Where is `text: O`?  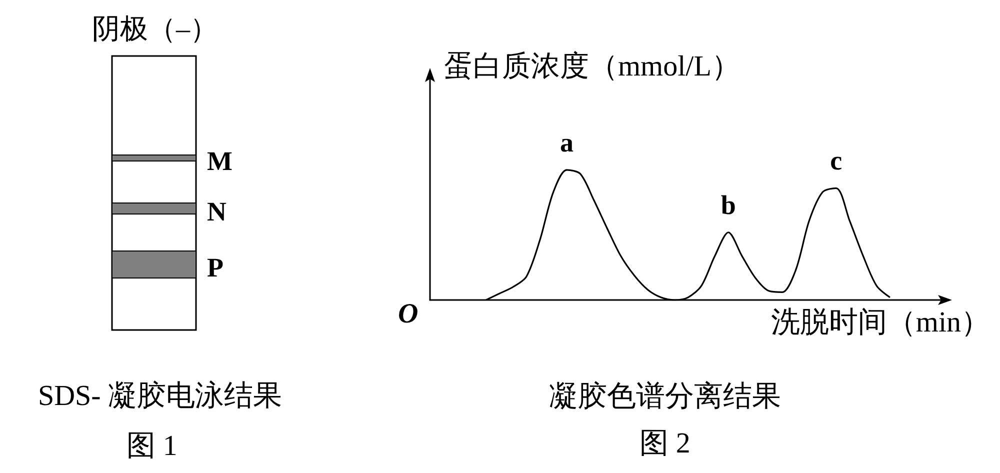 text: O is located at coordinates (408, 314).